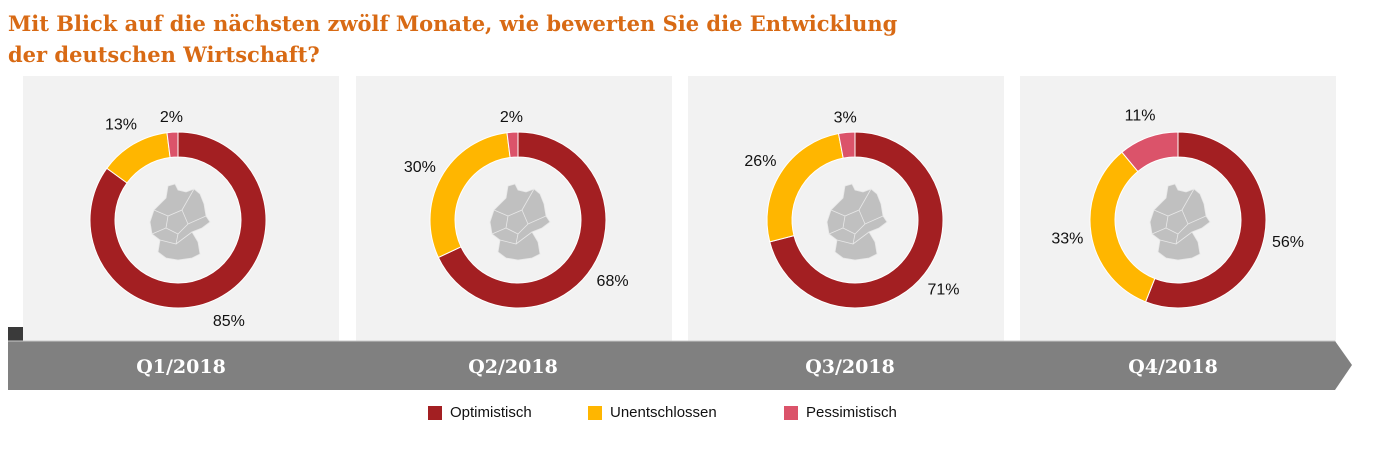 The image size is (1382, 464). What do you see at coordinates (229, 321) in the screenshot?
I see `data-label: 85%` at bounding box center [229, 321].